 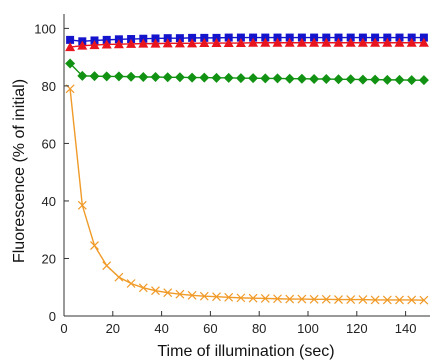 I want to click on series-diamond, so click(x=247, y=72).